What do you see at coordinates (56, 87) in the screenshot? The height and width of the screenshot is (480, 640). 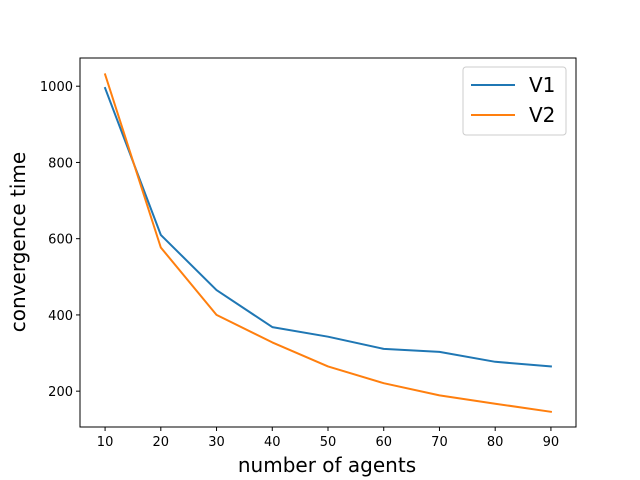 I see `y-tick-label: 1000` at bounding box center [56, 87].